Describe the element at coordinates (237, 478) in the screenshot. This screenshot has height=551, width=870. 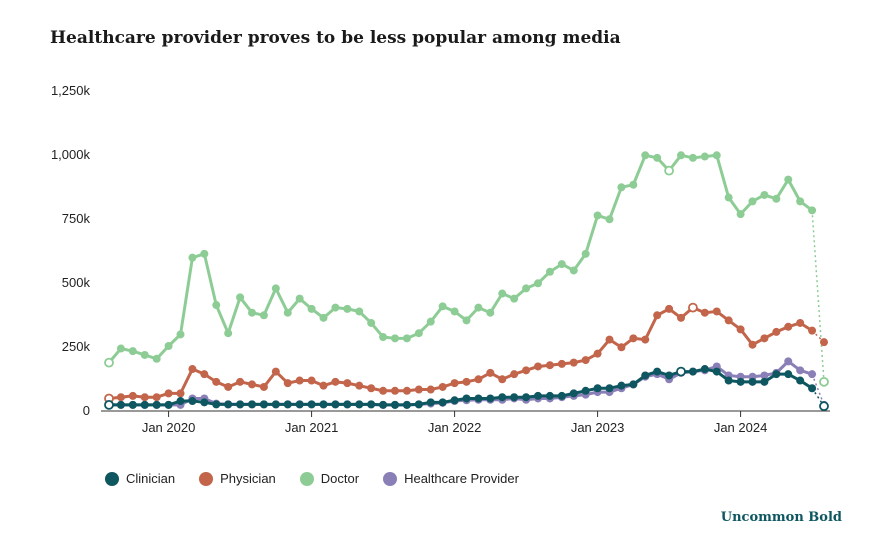
I see `legend-item-physician: Physician` at that location.